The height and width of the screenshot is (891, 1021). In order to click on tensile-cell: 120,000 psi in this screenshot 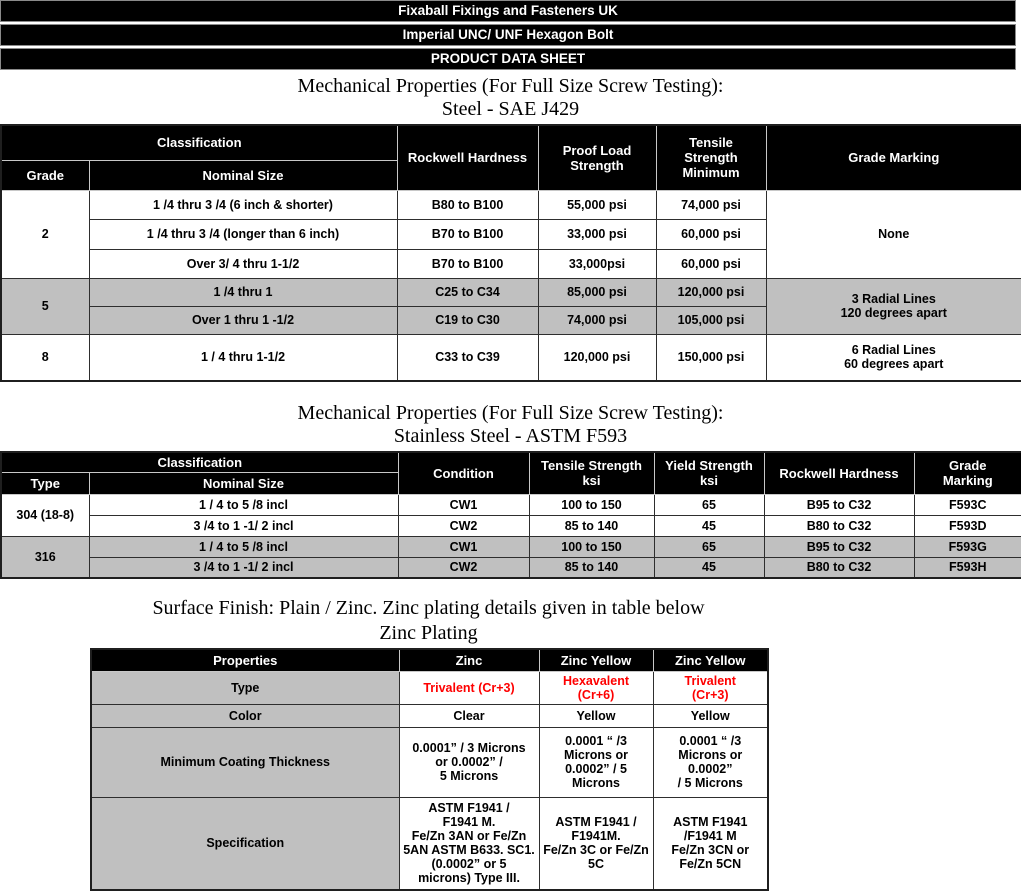, I will do `click(711, 292)`.